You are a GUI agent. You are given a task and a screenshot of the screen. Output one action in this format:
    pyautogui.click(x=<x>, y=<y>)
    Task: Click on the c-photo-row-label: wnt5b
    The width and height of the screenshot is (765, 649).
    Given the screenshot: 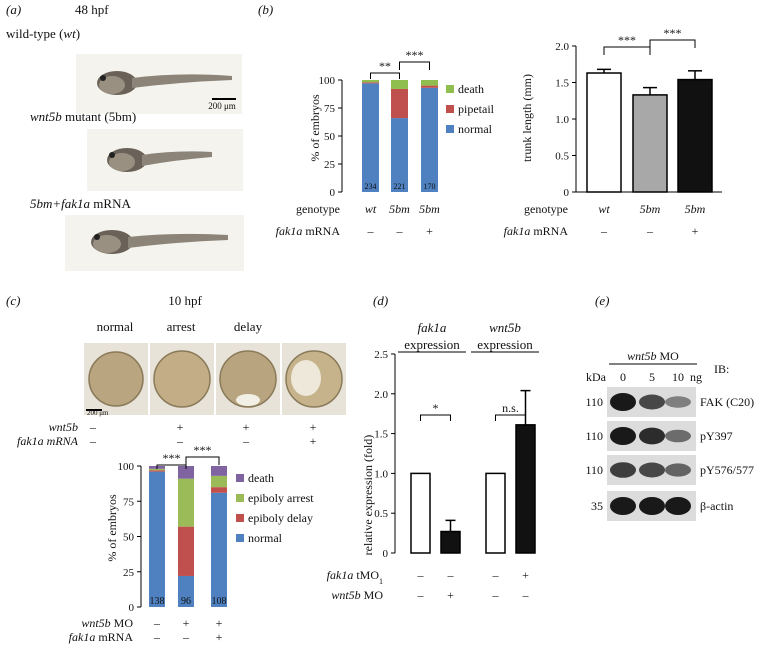 What is the action you would take?
    pyautogui.click(x=63, y=427)
    